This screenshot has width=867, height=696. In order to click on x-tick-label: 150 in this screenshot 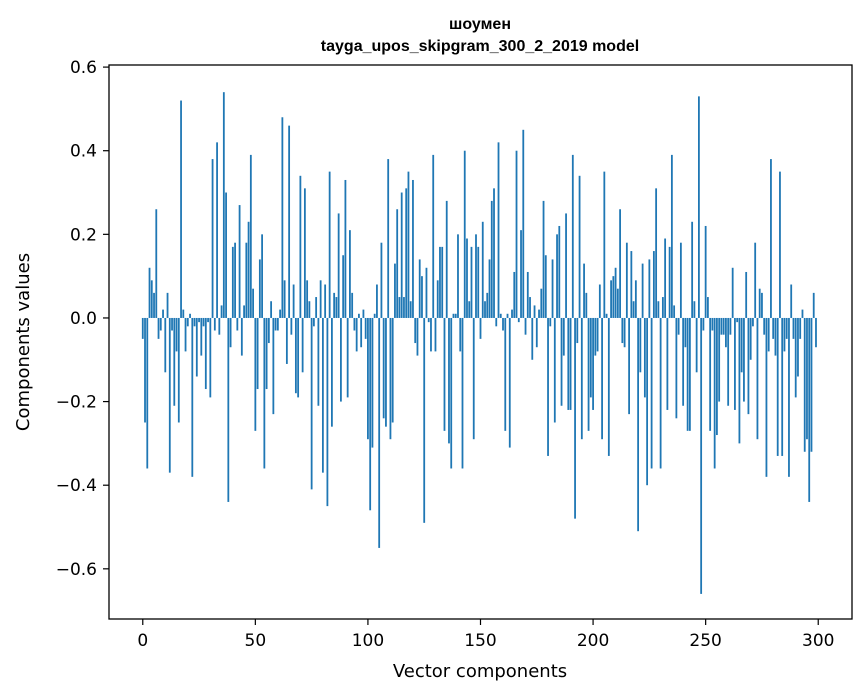, I will do `click(480, 641)`.